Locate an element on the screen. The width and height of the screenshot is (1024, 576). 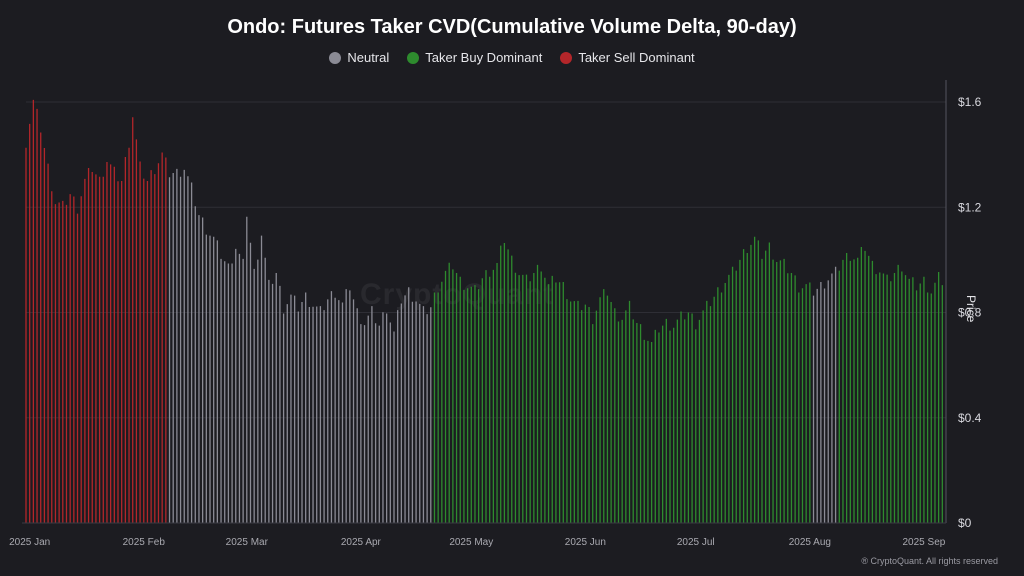
legend-label-neutral: Neutral is located at coordinates (368, 57).